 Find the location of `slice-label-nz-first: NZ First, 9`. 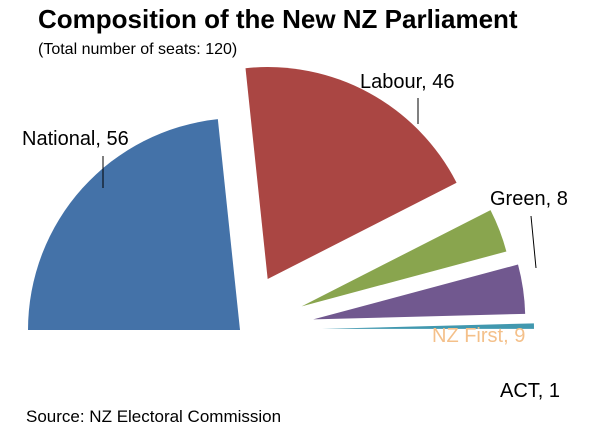

slice-label-nz-first: NZ First, 9 is located at coordinates (478, 336).